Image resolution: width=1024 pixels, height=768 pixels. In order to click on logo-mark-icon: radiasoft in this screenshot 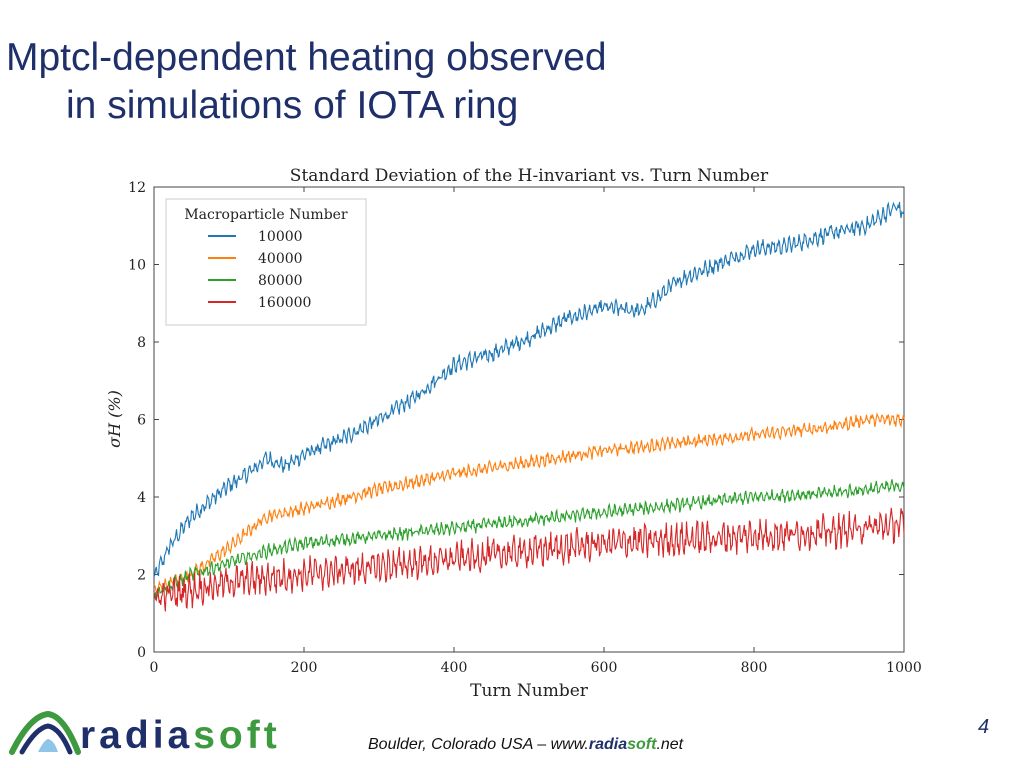, I will do `click(145, 733)`.